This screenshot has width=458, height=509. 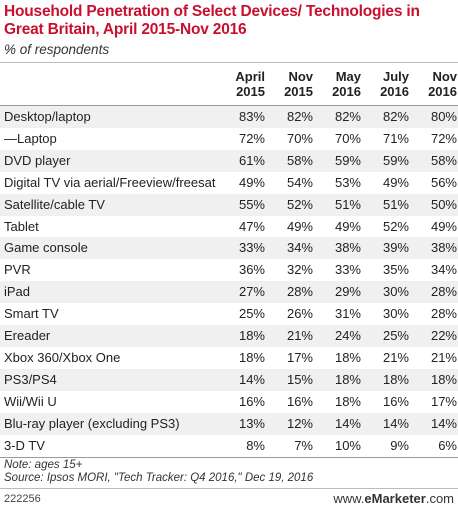 What do you see at coordinates (30, 138) in the screenshot?
I see `row-label: —Laptop` at bounding box center [30, 138].